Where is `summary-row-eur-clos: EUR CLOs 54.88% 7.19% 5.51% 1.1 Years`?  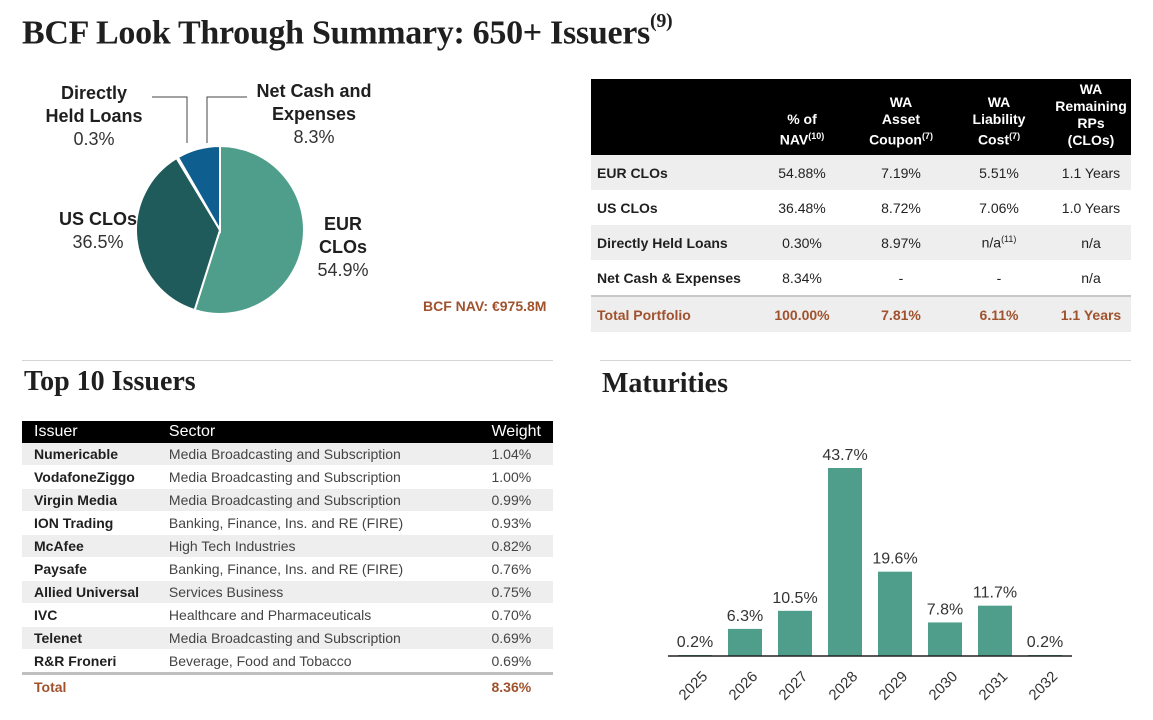 summary-row-eur-clos: EUR CLOs 54.88% 7.19% 5.51% 1.1 Years is located at coordinates (861, 172).